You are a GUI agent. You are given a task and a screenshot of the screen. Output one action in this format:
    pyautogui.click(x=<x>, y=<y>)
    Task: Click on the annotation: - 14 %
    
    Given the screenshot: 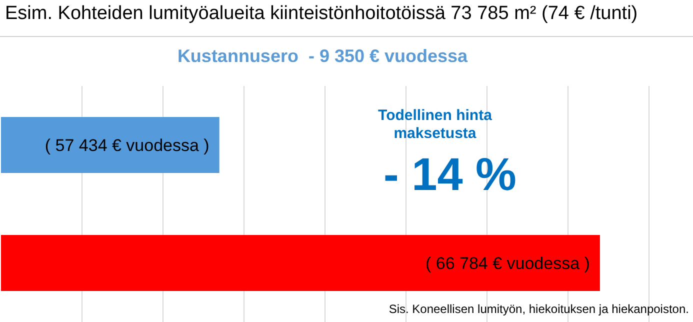 What is the action you would take?
    pyautogui.click(x=450, y=174)
    